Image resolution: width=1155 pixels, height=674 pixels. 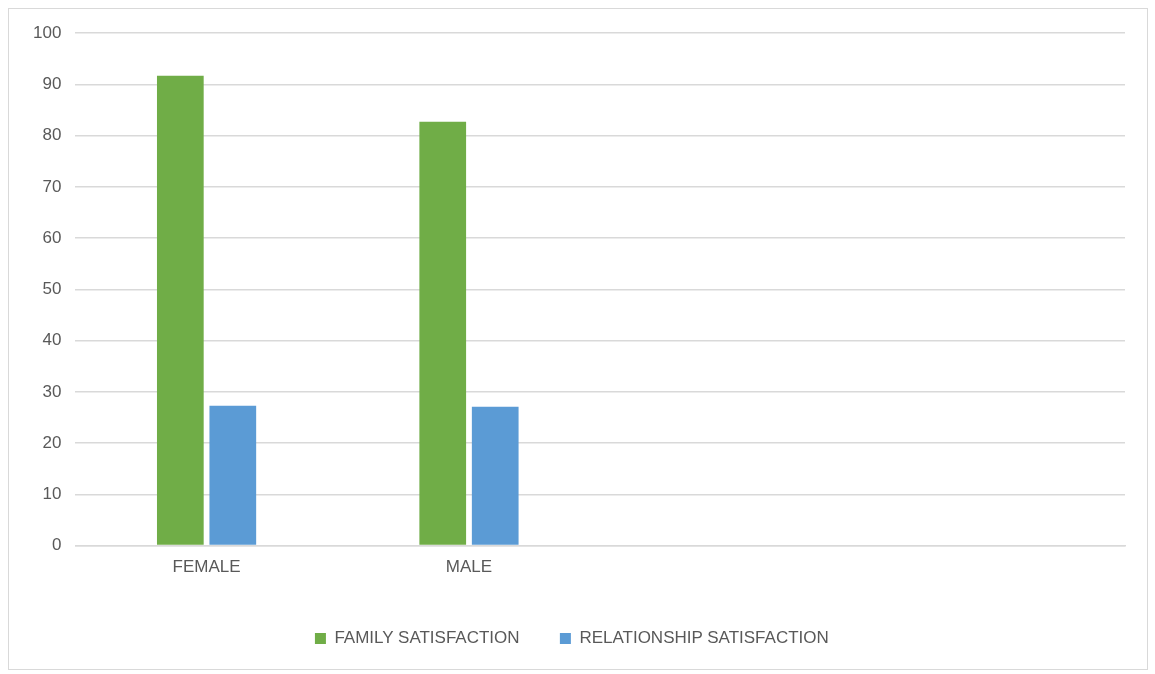 I want to click on y-tick-label: 70, so click(x=52, y=186).